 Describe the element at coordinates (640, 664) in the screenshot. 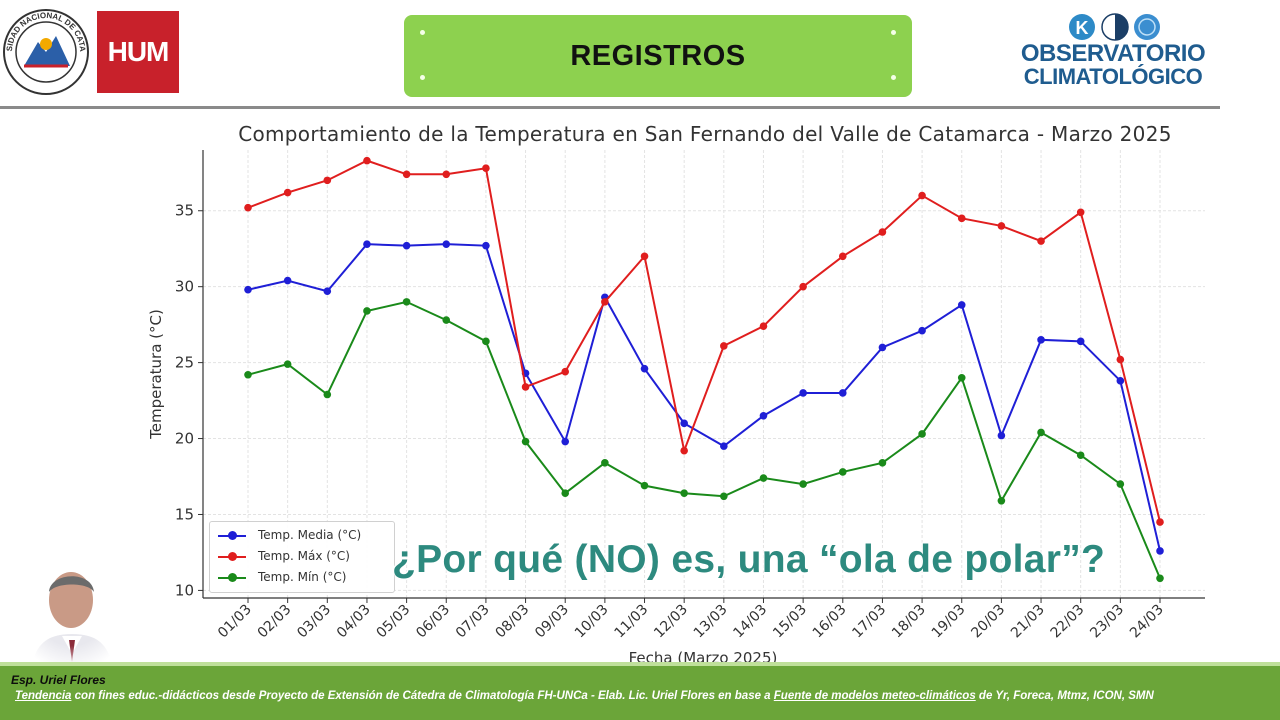

I see `footer-highlight` at that location.